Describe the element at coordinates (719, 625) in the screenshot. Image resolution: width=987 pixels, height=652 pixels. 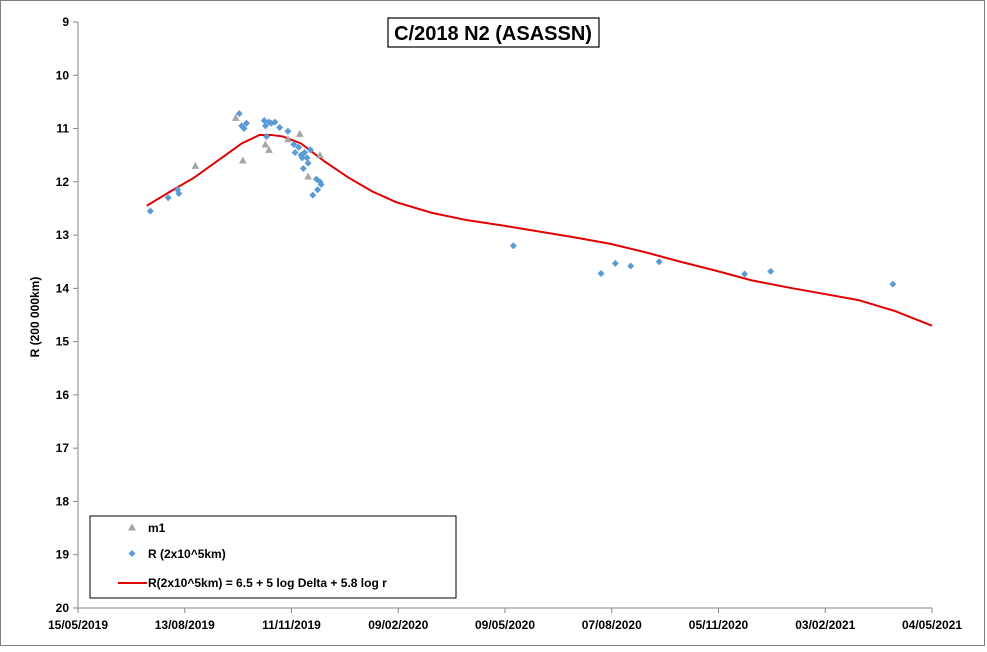
I see `x-tick-label: 05/11/2020` at that location.